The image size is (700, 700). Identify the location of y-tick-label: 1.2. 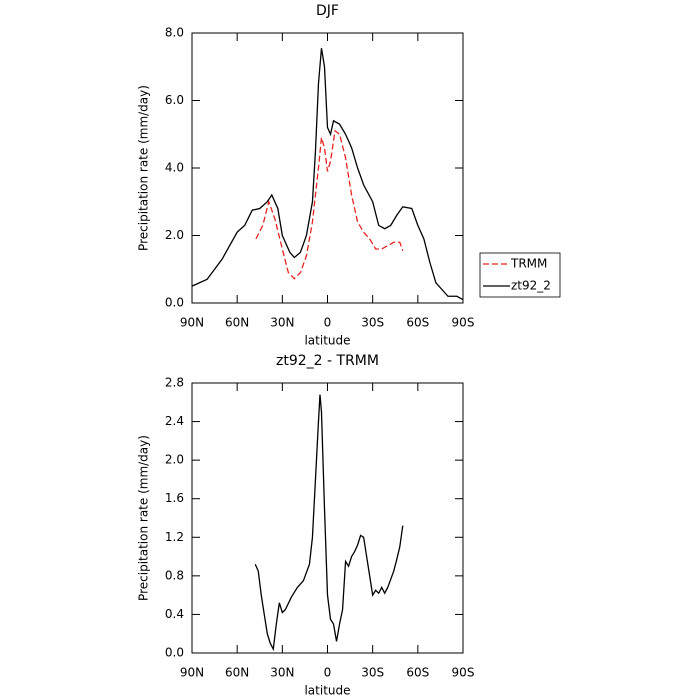
(174, 537).